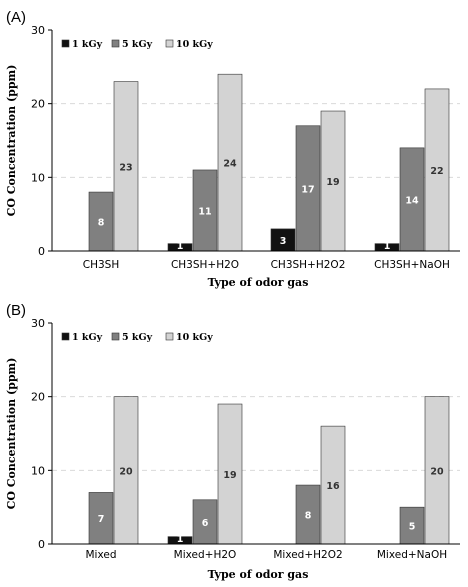  I want to click on data-label: 24, so click(230, 164).